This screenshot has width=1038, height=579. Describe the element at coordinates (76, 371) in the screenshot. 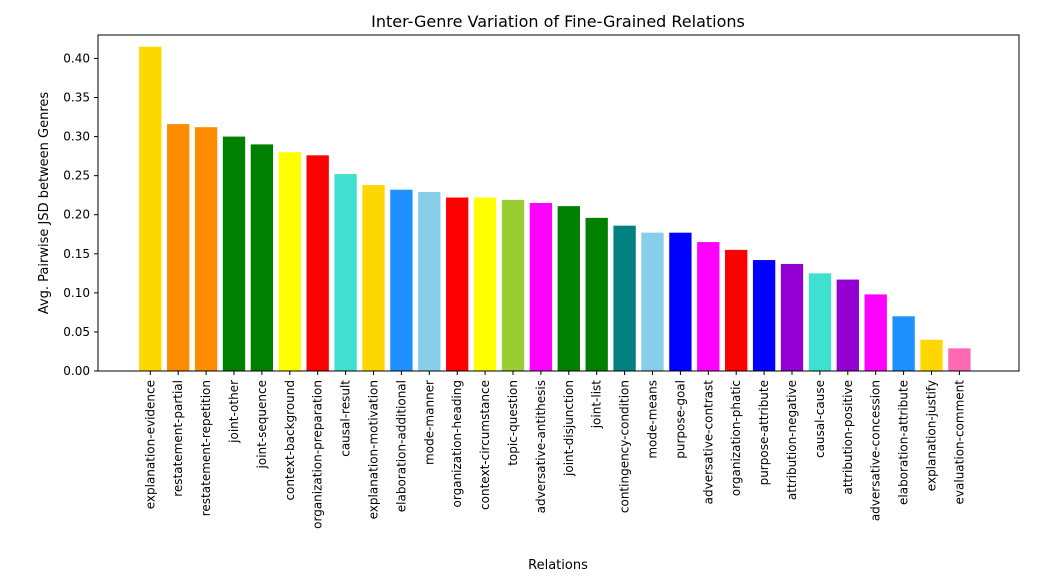

I see `y-tick-label: 0.00` at that location.